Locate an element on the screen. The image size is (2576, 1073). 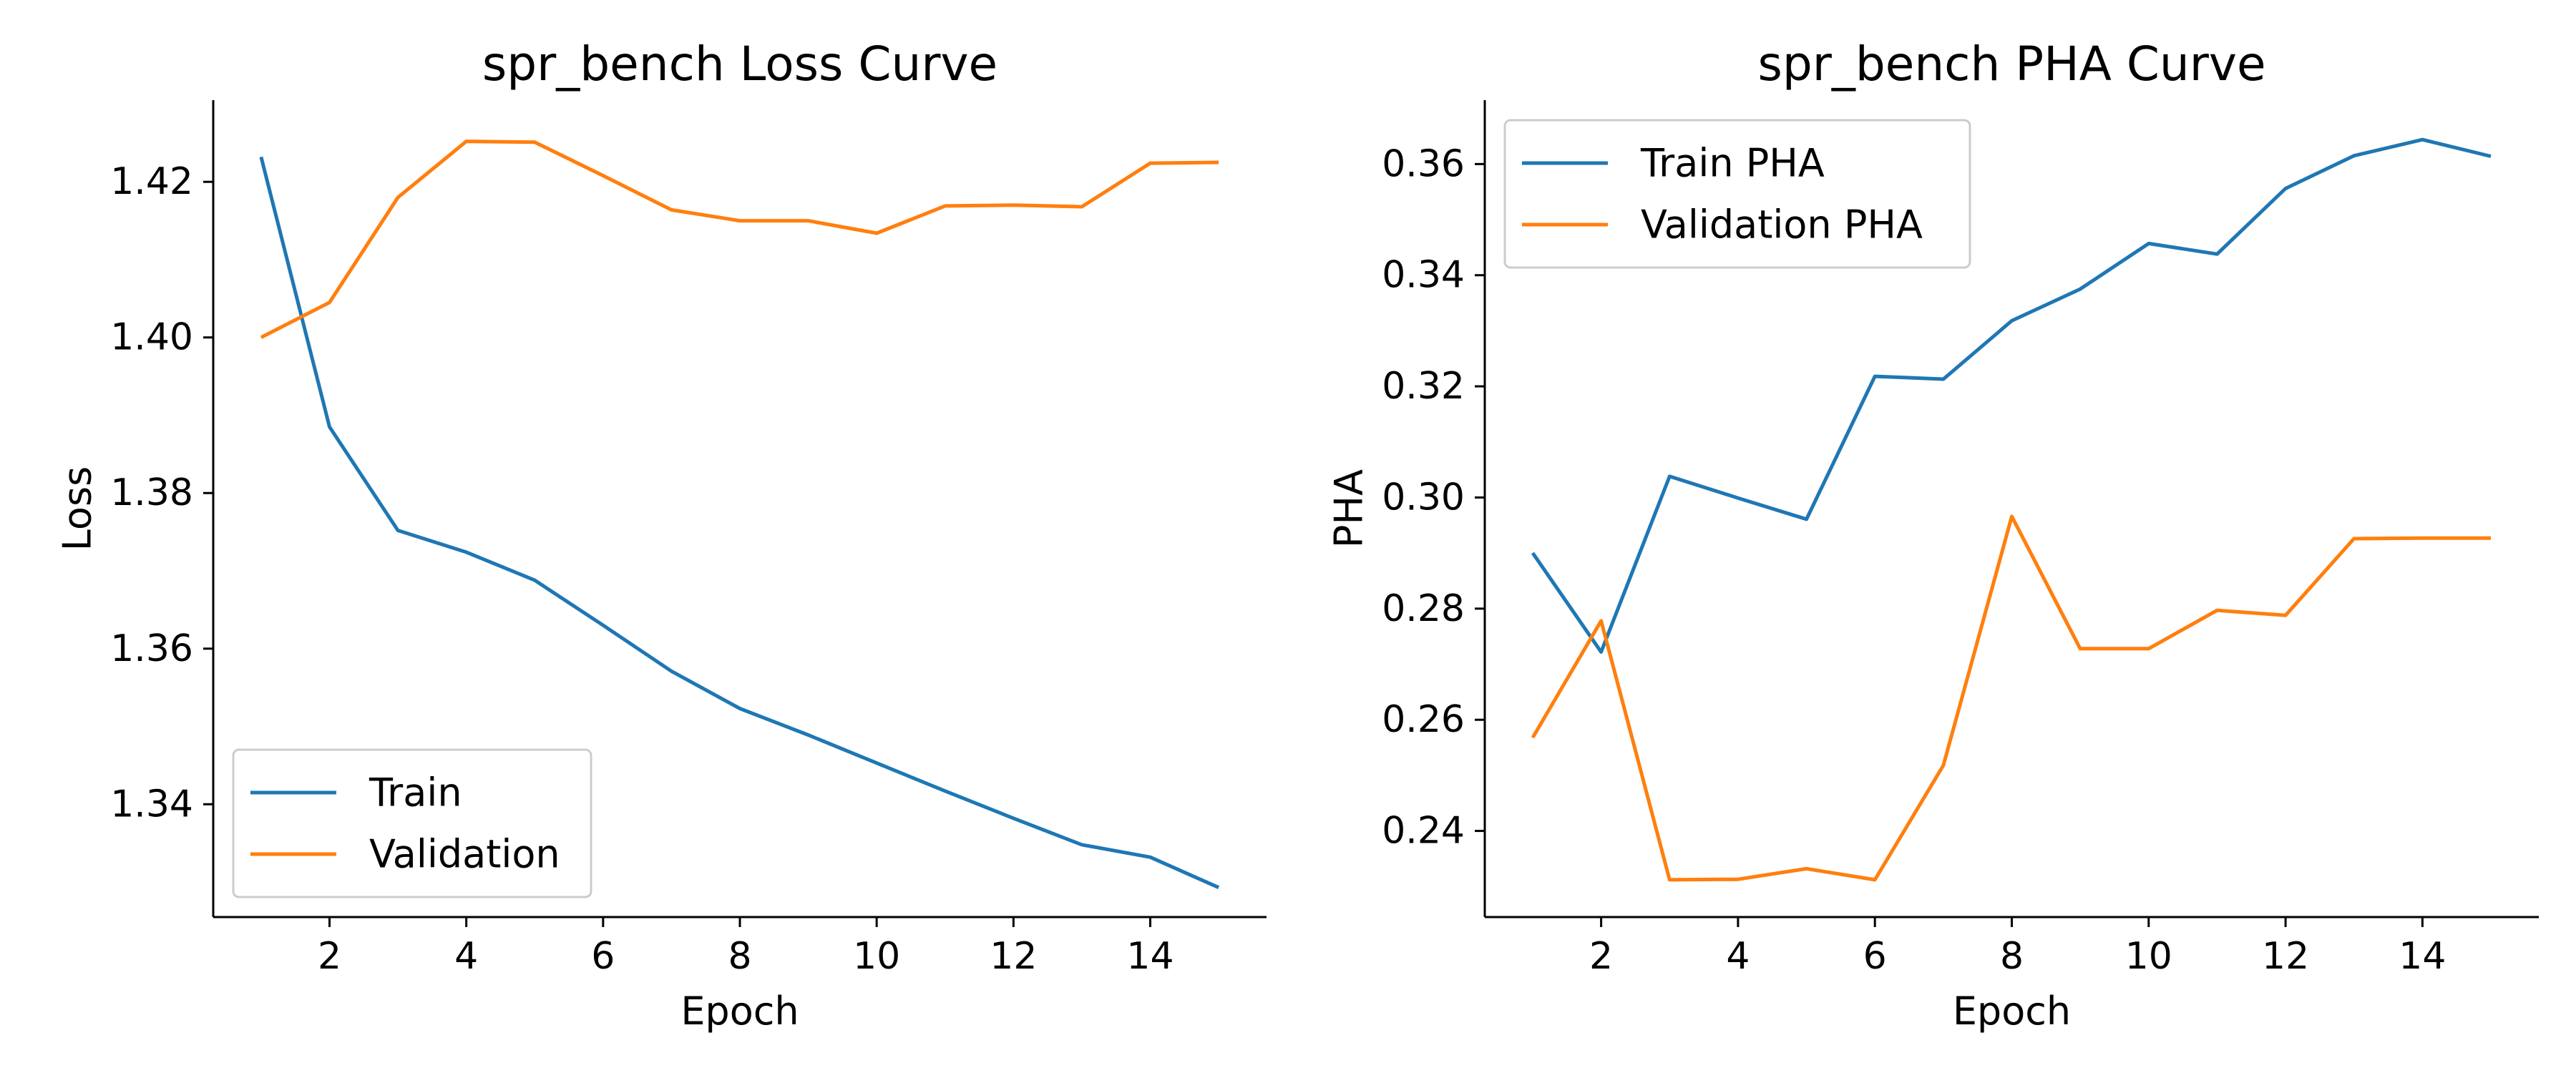
y-tick-label: 1.40 is located at coordinates (151, 337).